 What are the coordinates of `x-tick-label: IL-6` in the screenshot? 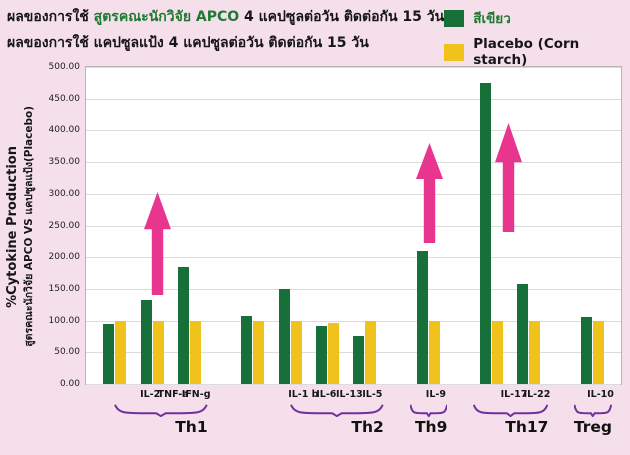 It's located at (326, 394).